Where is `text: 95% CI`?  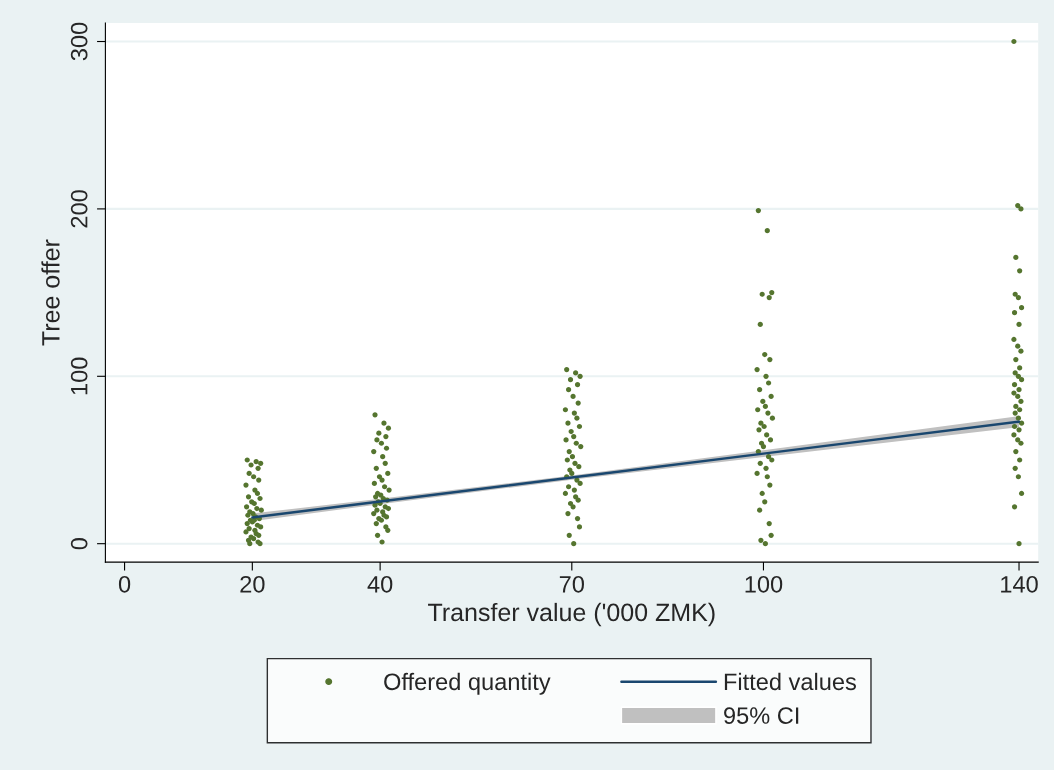
text: 95% CI is located at coordinates (761, 715).